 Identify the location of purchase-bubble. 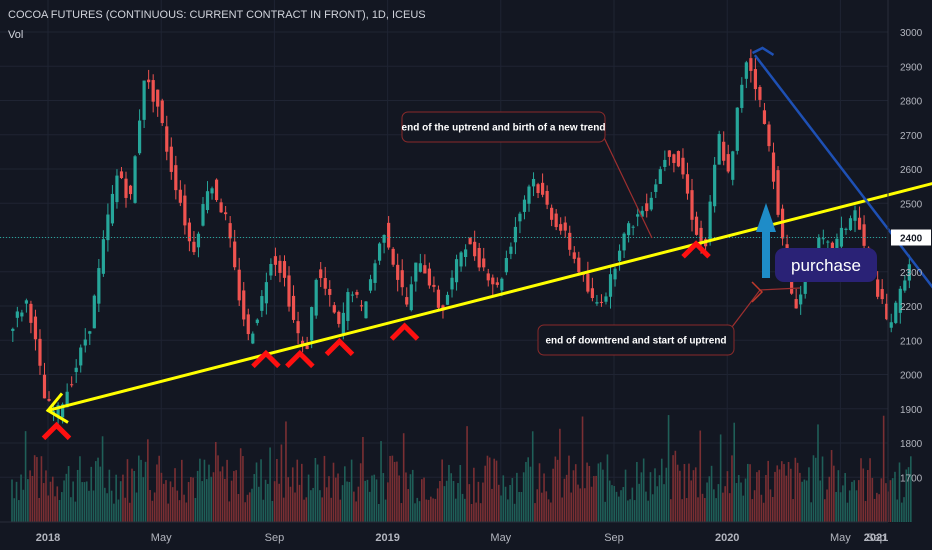
(826, 265).